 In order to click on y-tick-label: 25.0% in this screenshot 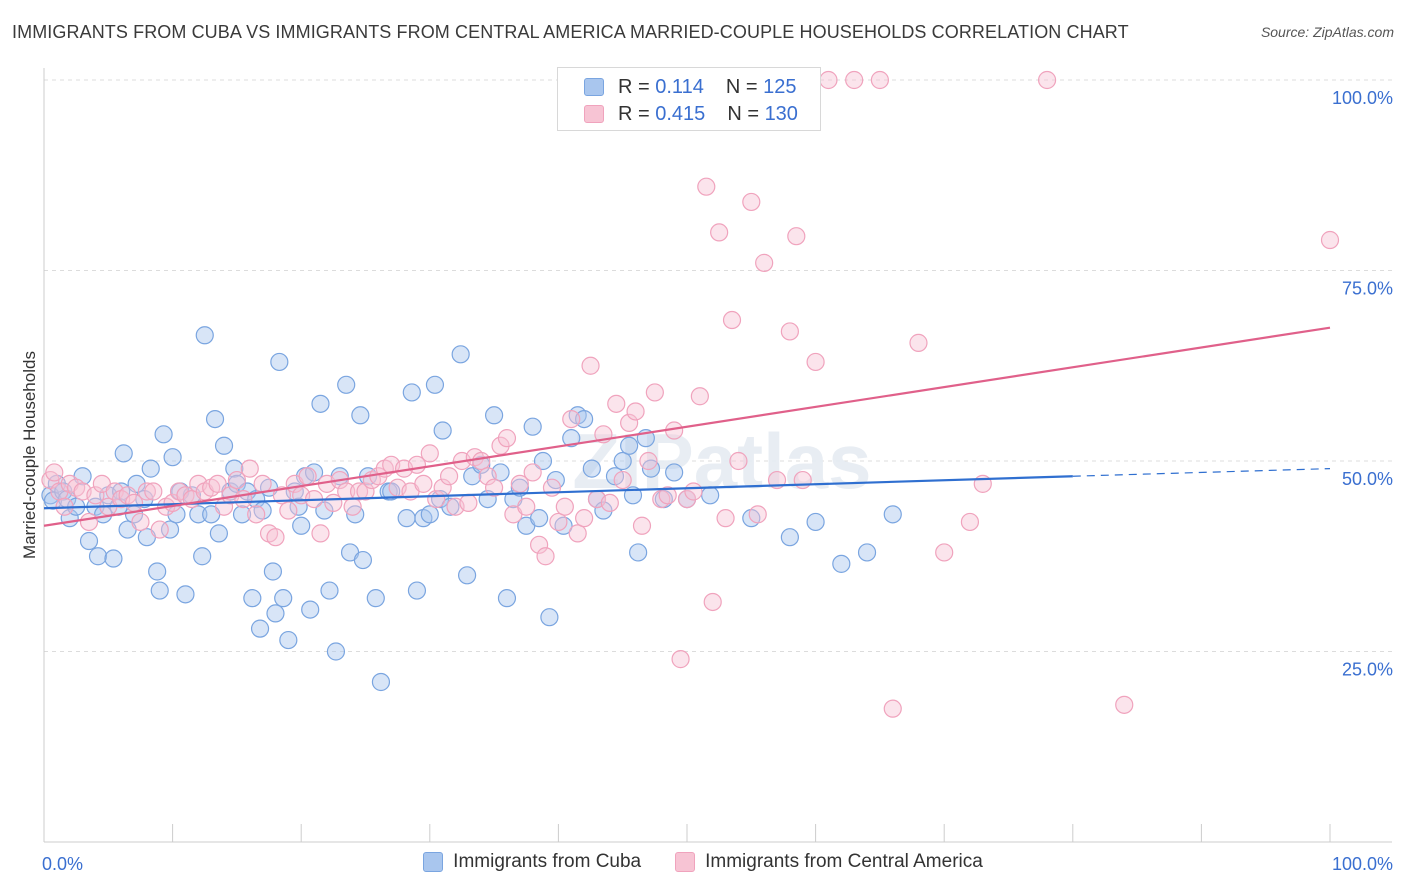, I will do `click(1367, 670)`.